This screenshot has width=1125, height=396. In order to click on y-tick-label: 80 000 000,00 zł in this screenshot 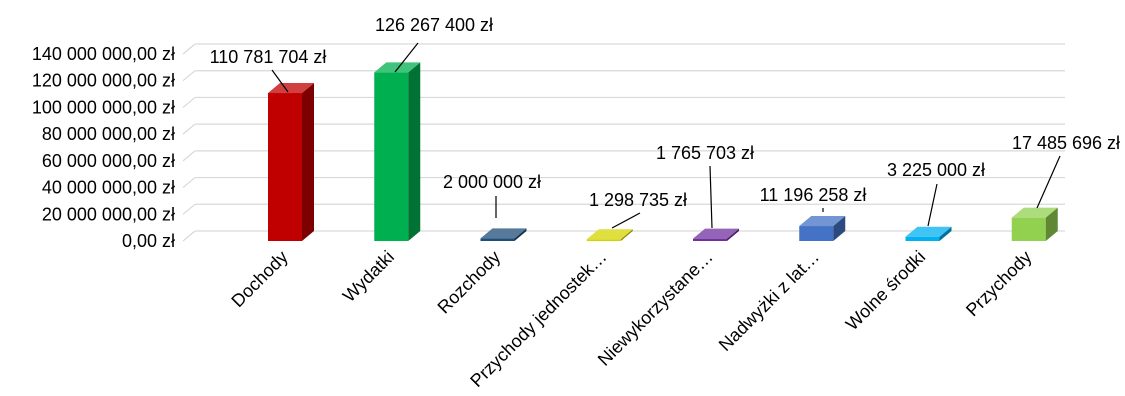, I will do `click(108, 134)`.